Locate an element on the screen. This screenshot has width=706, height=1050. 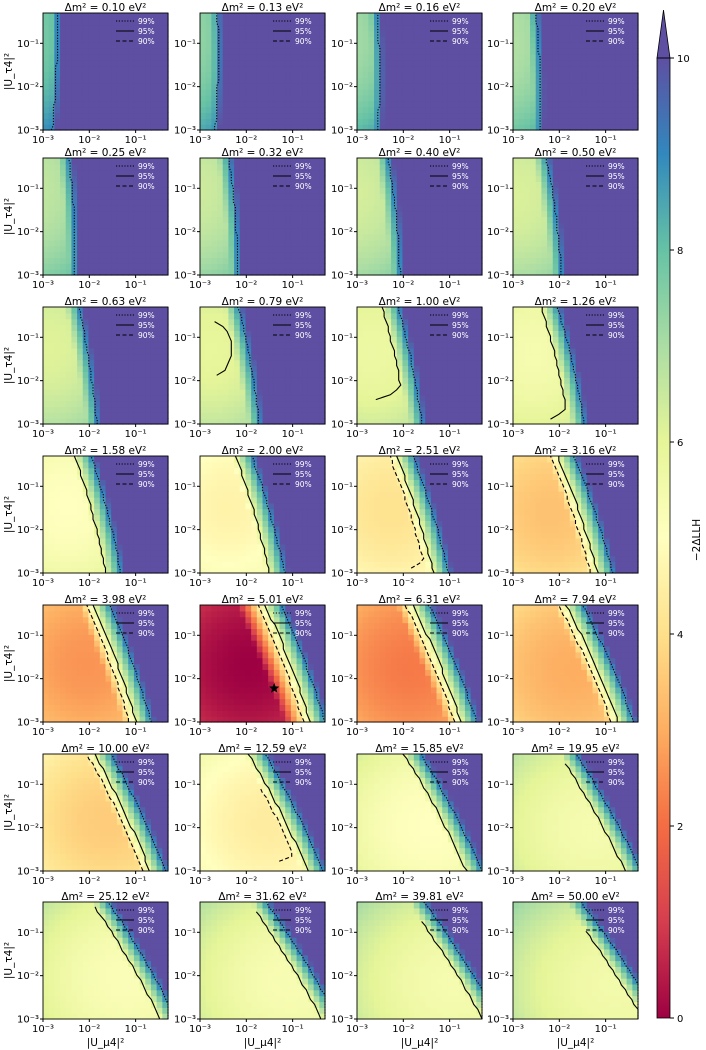
y-tick-label: 10⁻² is located at coordinates (342, 87).